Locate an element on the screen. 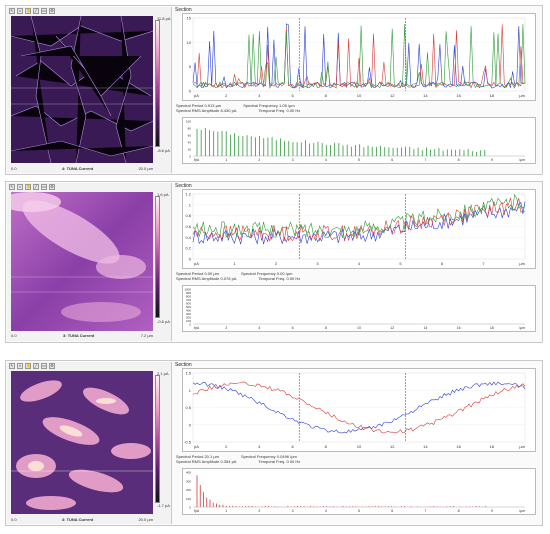 This screenshot has height=534, width=550. spec-x-tick-label: 9 is located at coordinates (492, 160).